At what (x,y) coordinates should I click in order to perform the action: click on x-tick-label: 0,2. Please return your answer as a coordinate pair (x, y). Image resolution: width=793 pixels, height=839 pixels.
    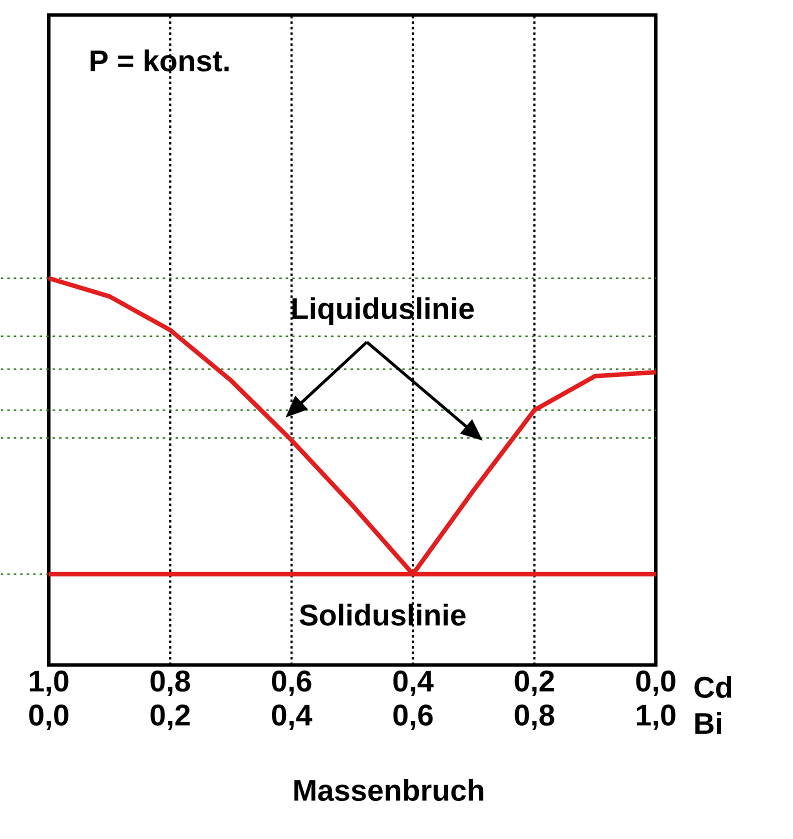
    Looking at the image, I should click on (534, 683).